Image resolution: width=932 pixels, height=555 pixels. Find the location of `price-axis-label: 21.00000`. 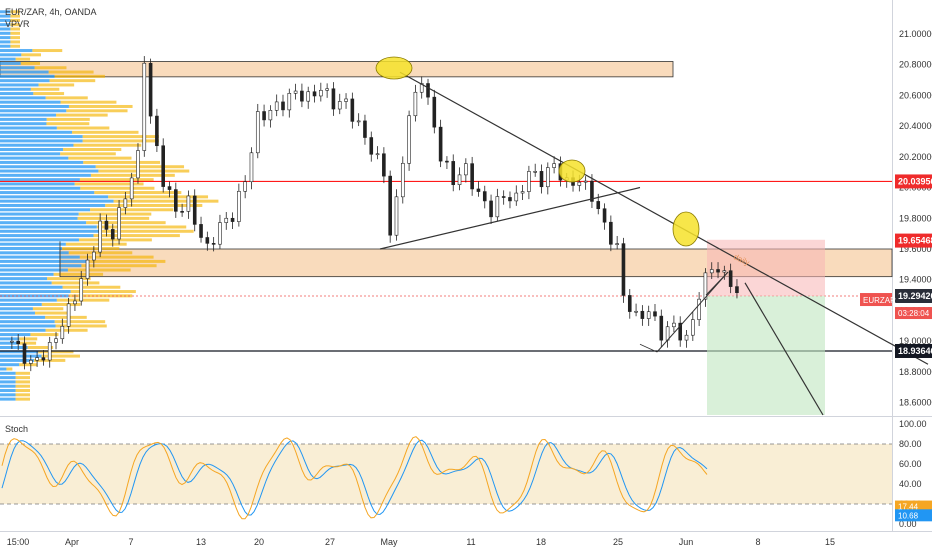

price-axis-label: 21.00000 is located at coordinates (915, 34).